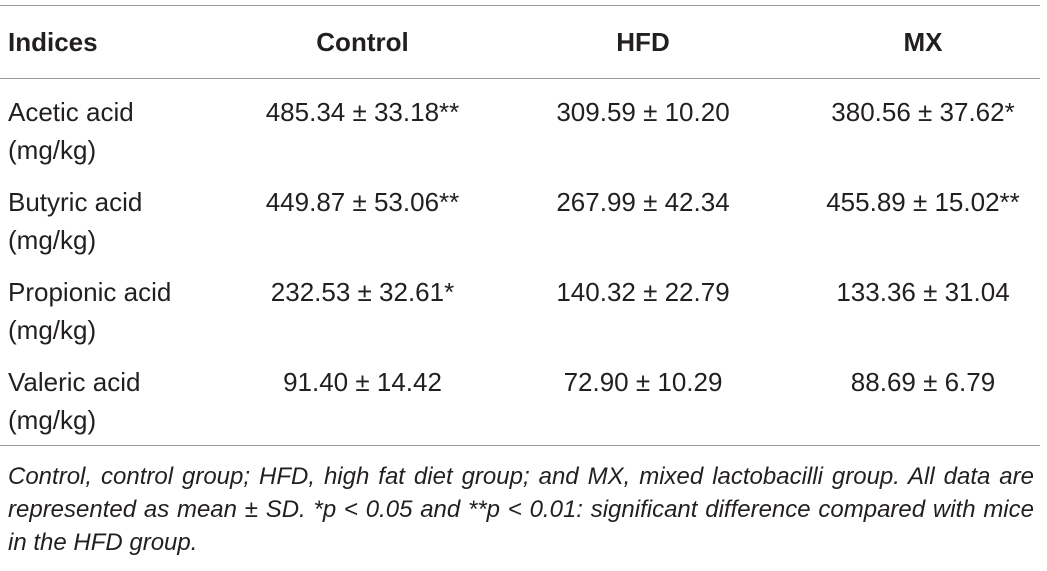 The height and width of the screenshot is (571, 1047). I want to click on value-cell: 133.36 ± 31.04, so click(923, 292).